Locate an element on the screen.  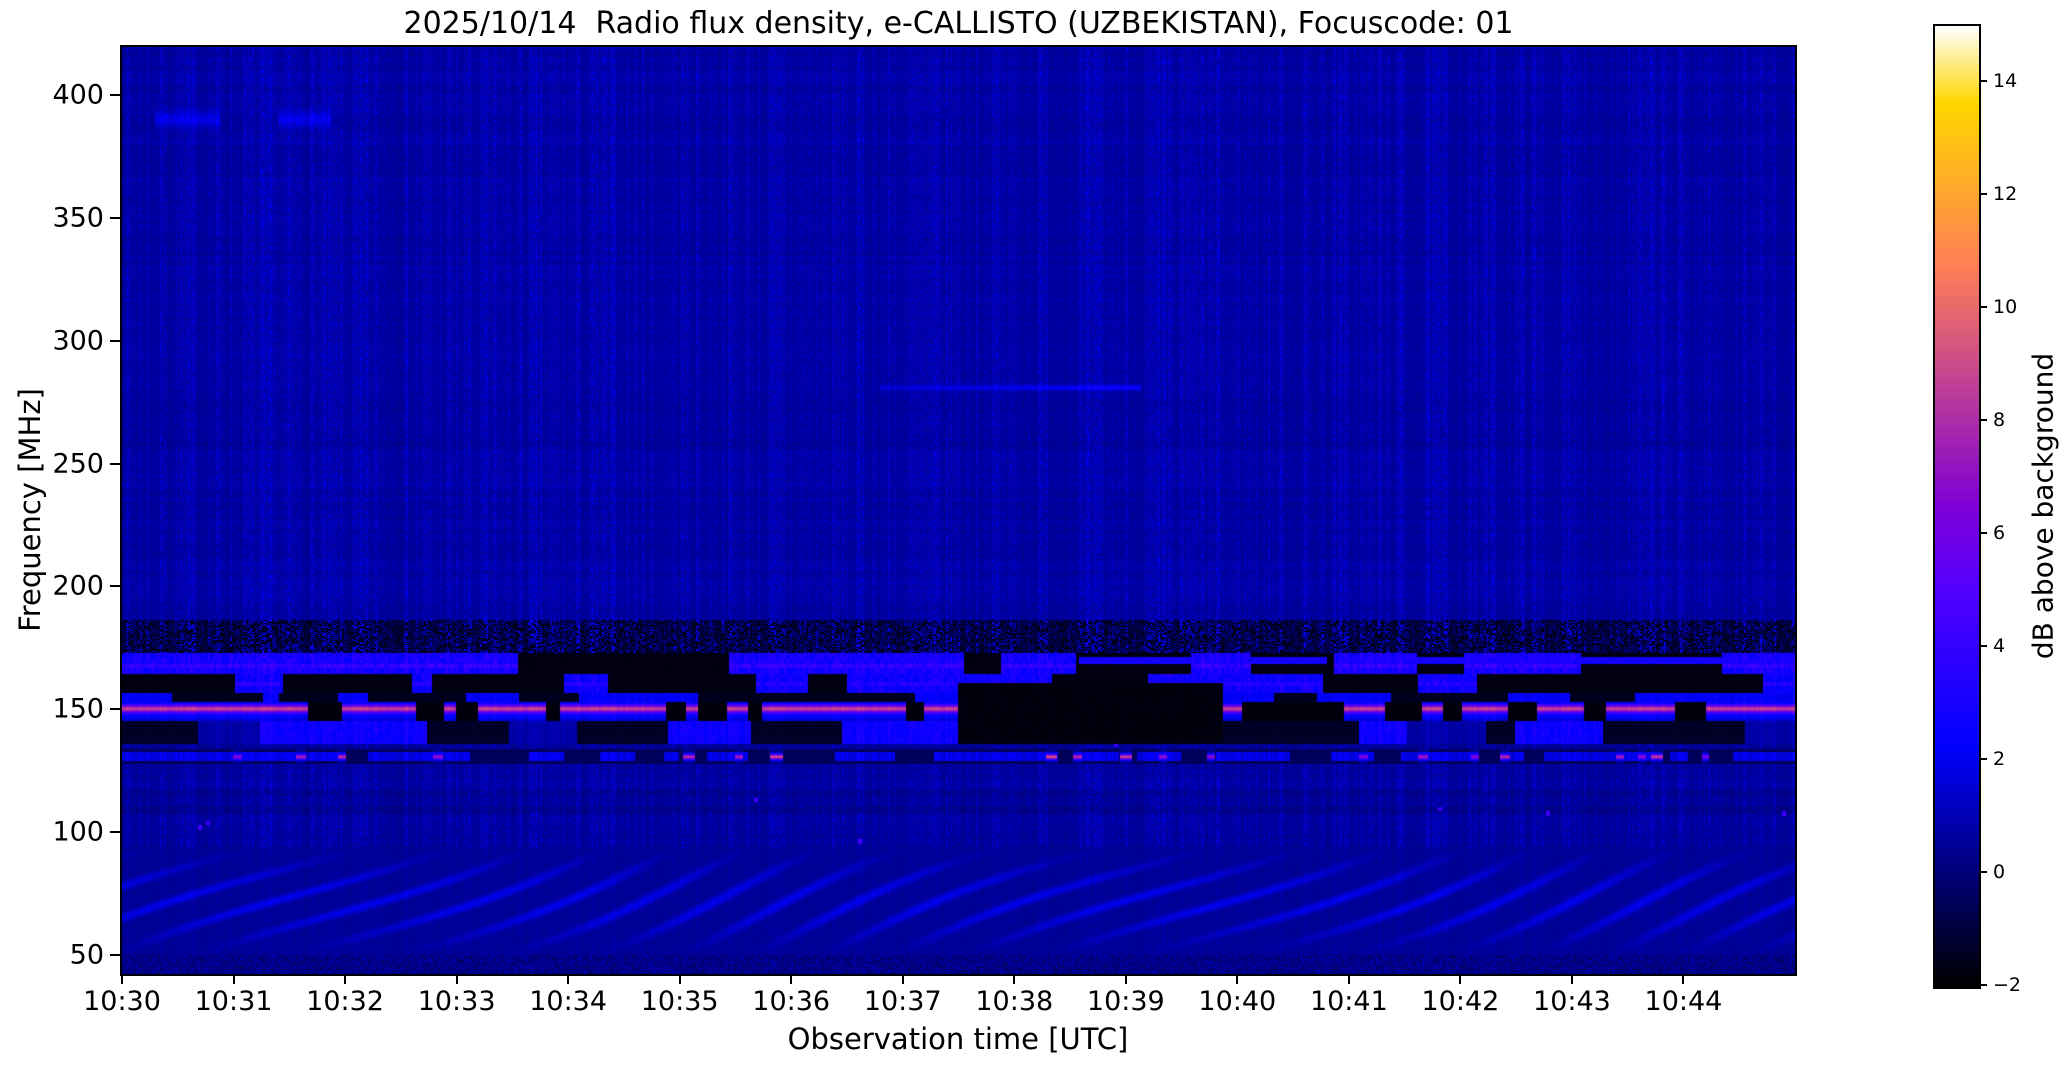
y-tick-label: 150 is located at coordinates (78, 709).